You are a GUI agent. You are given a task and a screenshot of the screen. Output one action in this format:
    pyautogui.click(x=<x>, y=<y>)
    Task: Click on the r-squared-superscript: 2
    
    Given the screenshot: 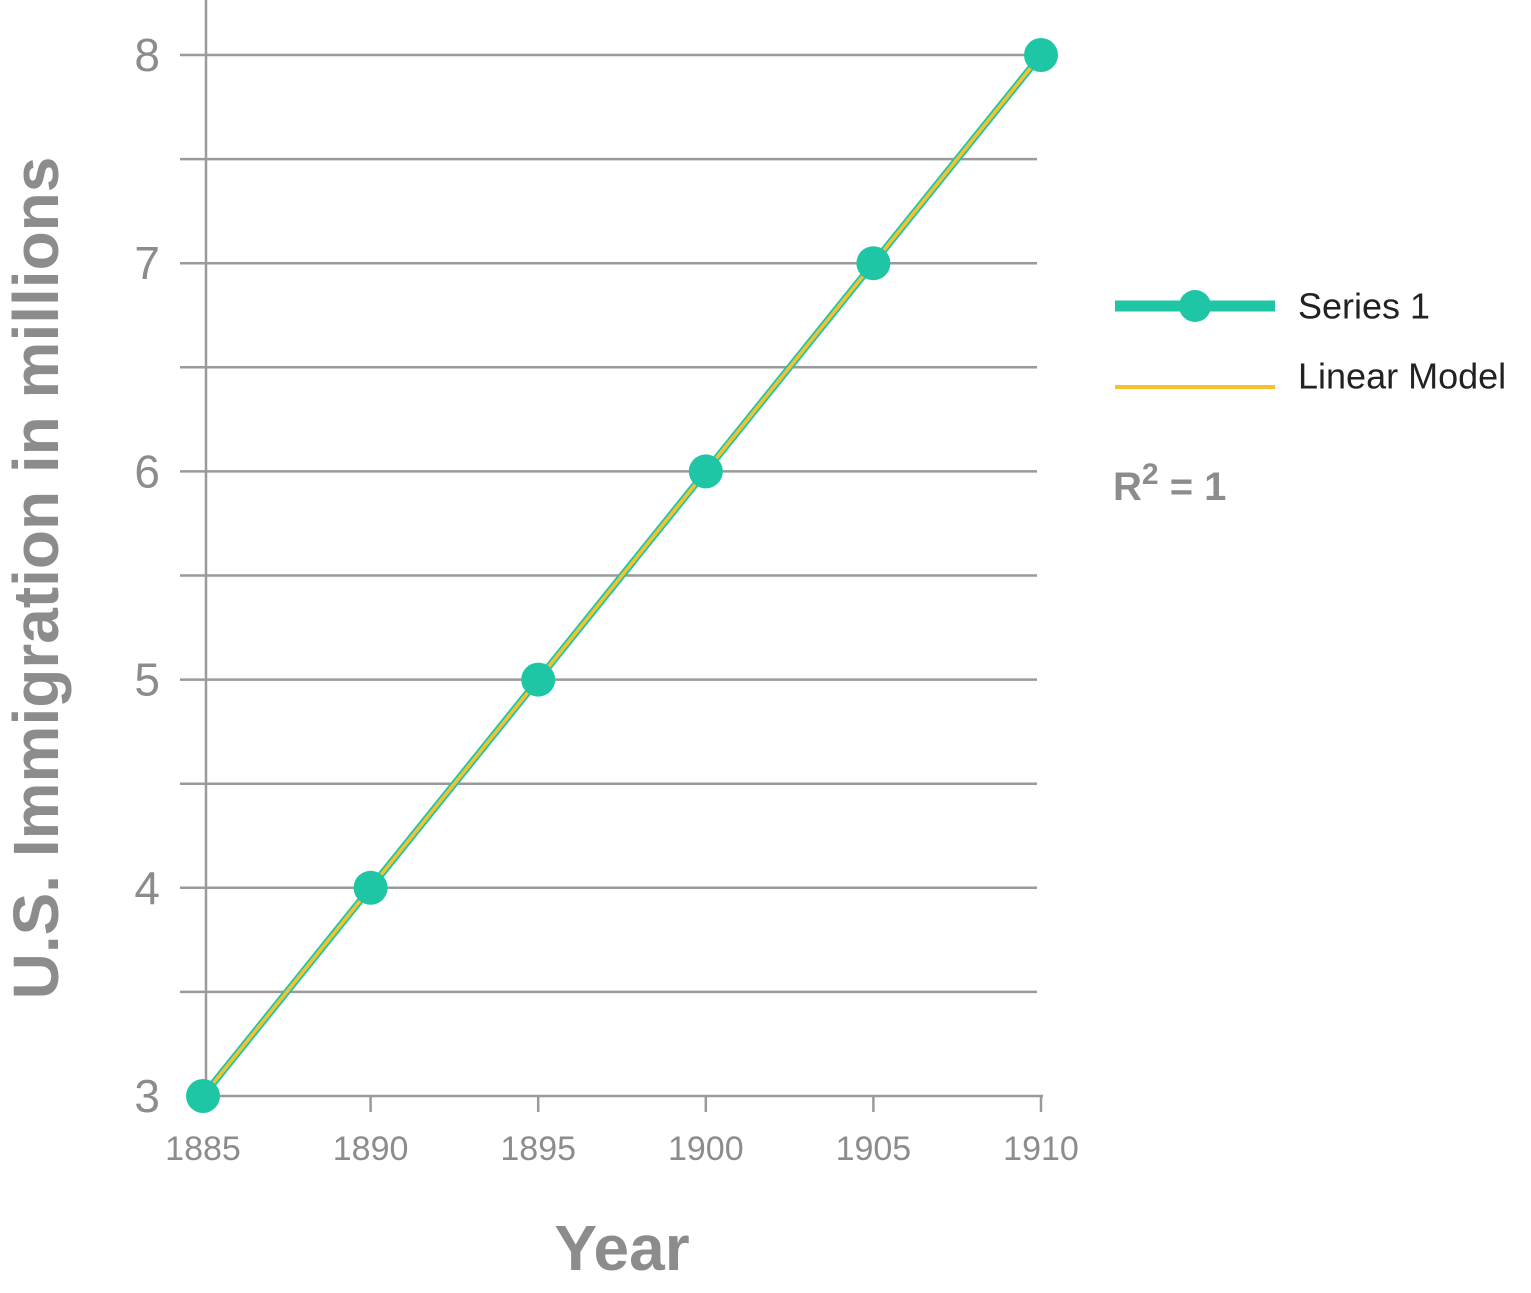 What is the action you would take?
    pyautogui.click(x=1150, y=474)
    